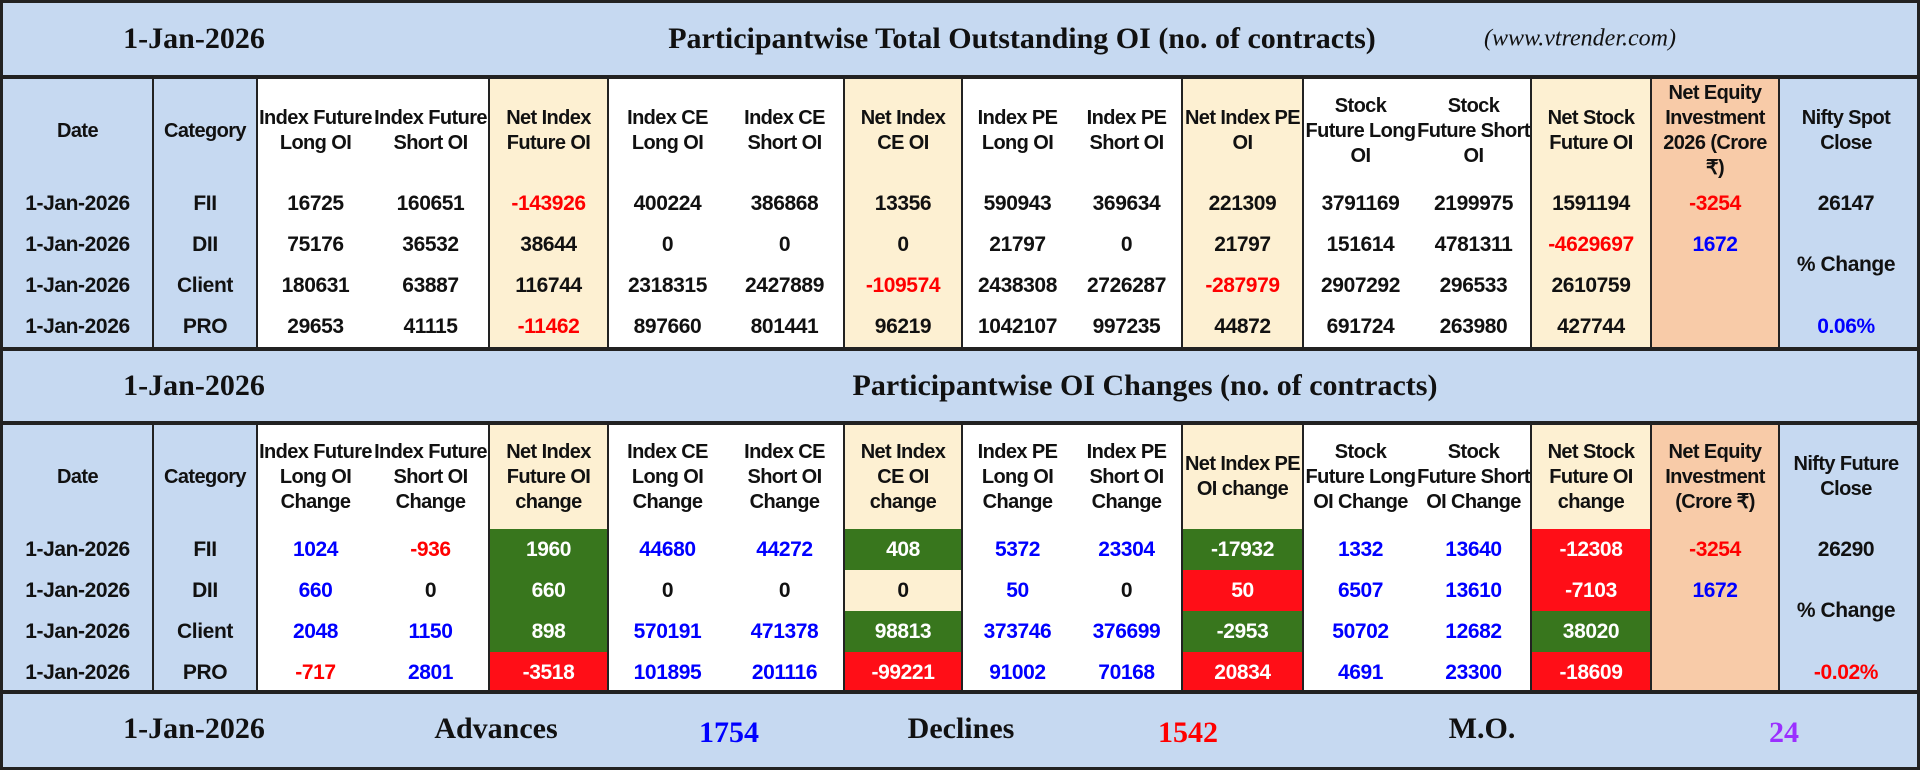  Describe the element at coordinates (1127, 326) in the screenshot. I see `data-cell: 997235` at that location.